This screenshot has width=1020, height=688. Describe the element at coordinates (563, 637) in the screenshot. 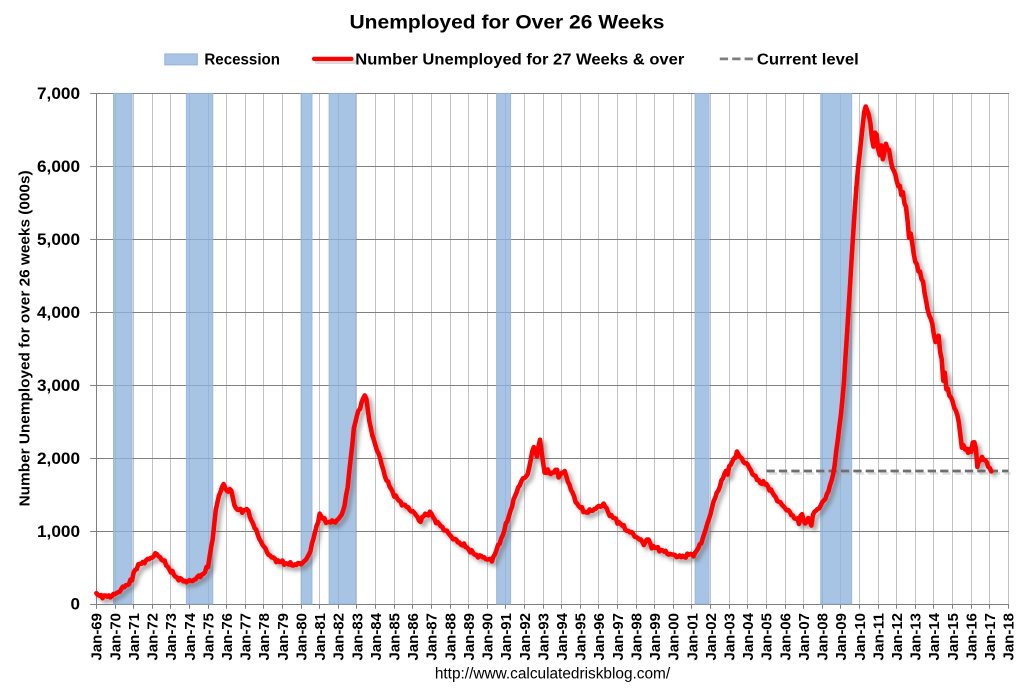

I see `svg-text: Jan-94` at that location.